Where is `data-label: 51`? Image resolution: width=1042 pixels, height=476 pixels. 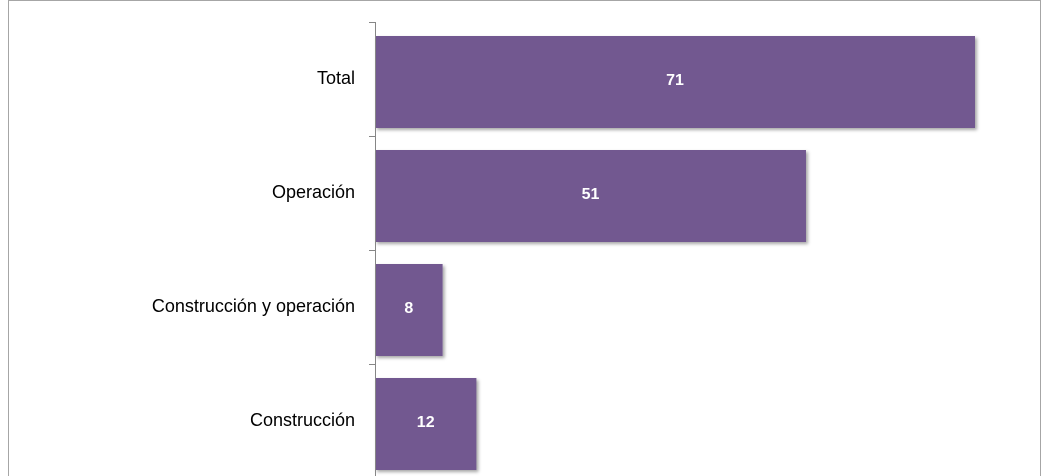 data-label: 51 is located at coordinates (591, 194).